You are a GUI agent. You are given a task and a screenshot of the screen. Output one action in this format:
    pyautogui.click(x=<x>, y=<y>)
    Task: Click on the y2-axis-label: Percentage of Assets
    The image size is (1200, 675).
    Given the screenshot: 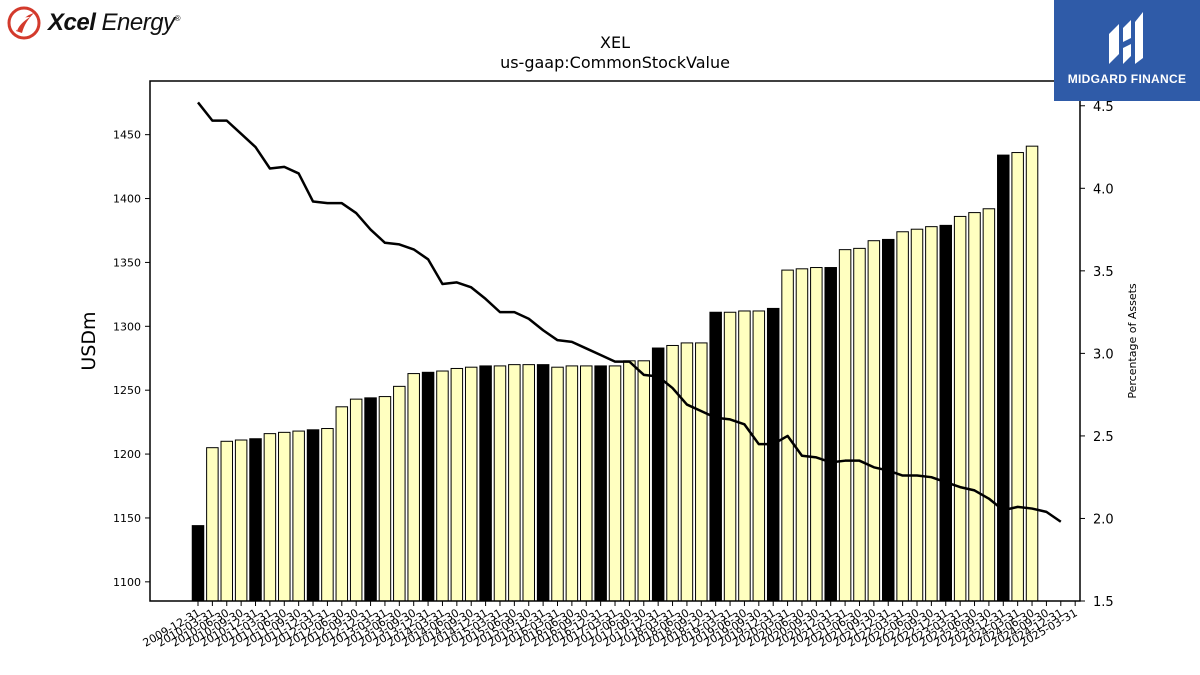 What is the action you would take?
    pyautogui.click(x=1132, y=341)
    